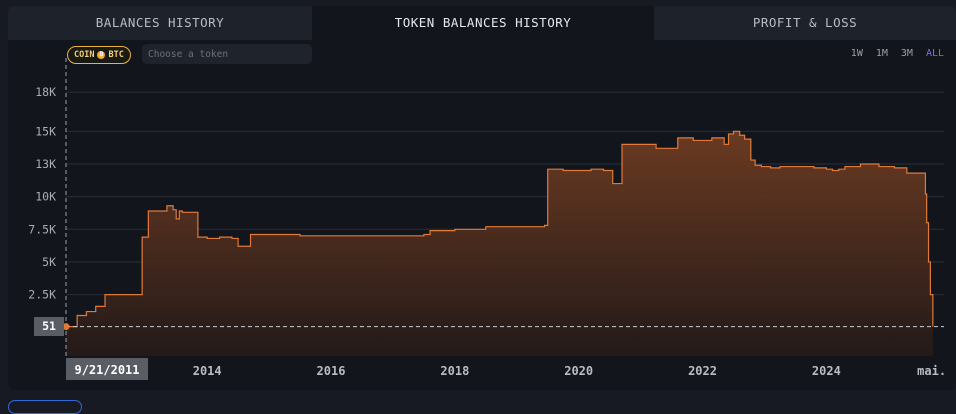  Describe the element at coordinates (66, 327) in the screenshot. I see `crosshair-point` at that location.